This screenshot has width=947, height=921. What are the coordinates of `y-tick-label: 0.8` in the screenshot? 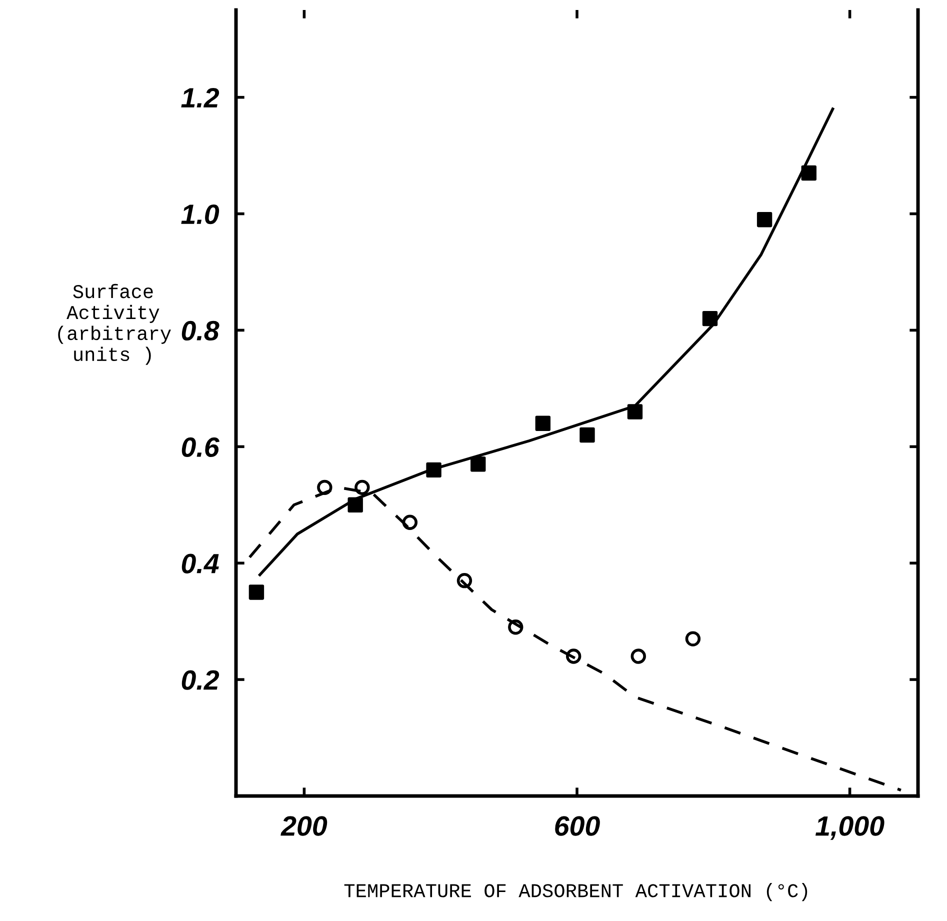 It's located at (201, 330).